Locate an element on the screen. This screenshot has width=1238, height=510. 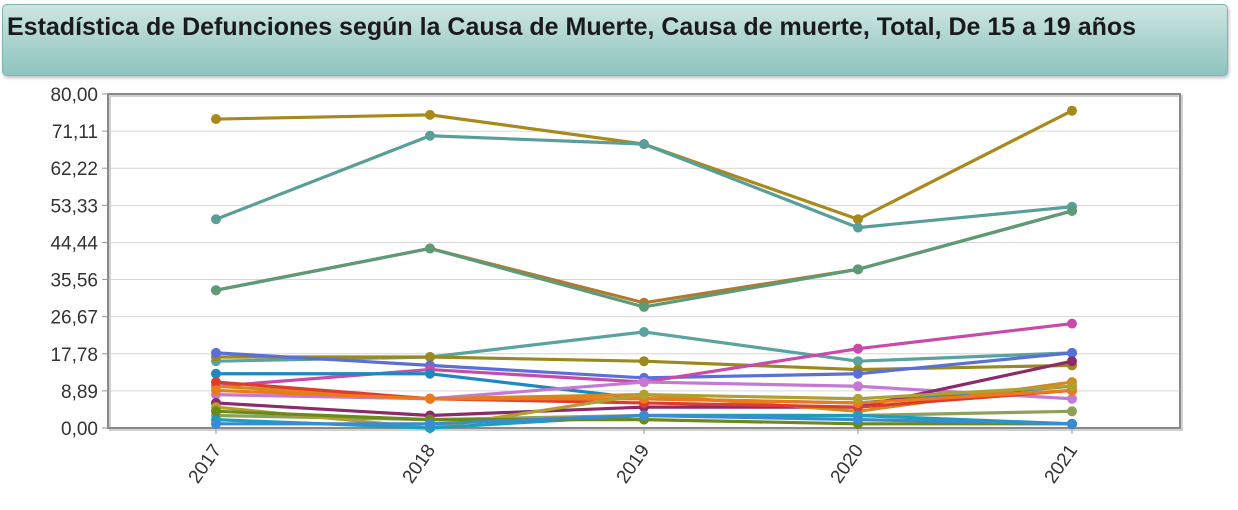
y-tick-label: 17,78 is located at coordinates (74, 355).